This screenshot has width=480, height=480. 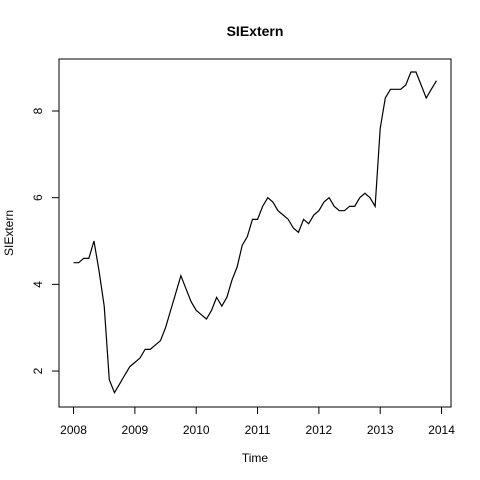 What do you see at coordinates (441, 430) in the screenshot?
I see `x-tick-label: 2014` at bounding box center [441, 430].